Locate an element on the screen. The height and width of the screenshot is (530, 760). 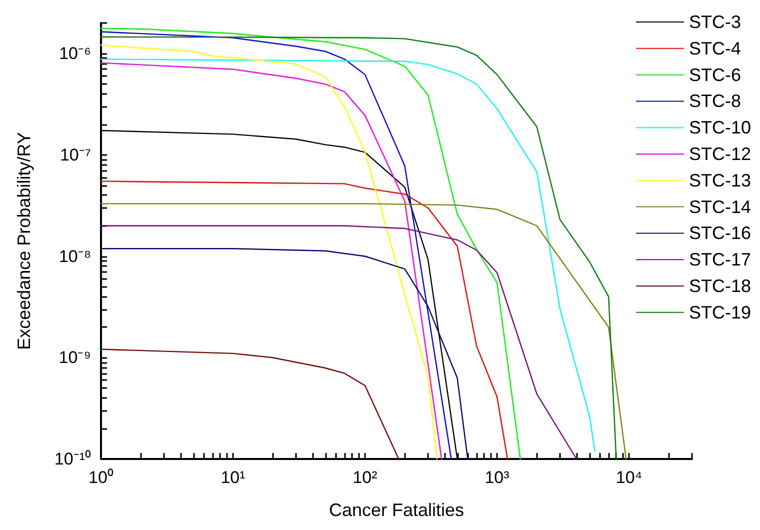
legend-label: STC-6 is located at coordinates (714, 74).